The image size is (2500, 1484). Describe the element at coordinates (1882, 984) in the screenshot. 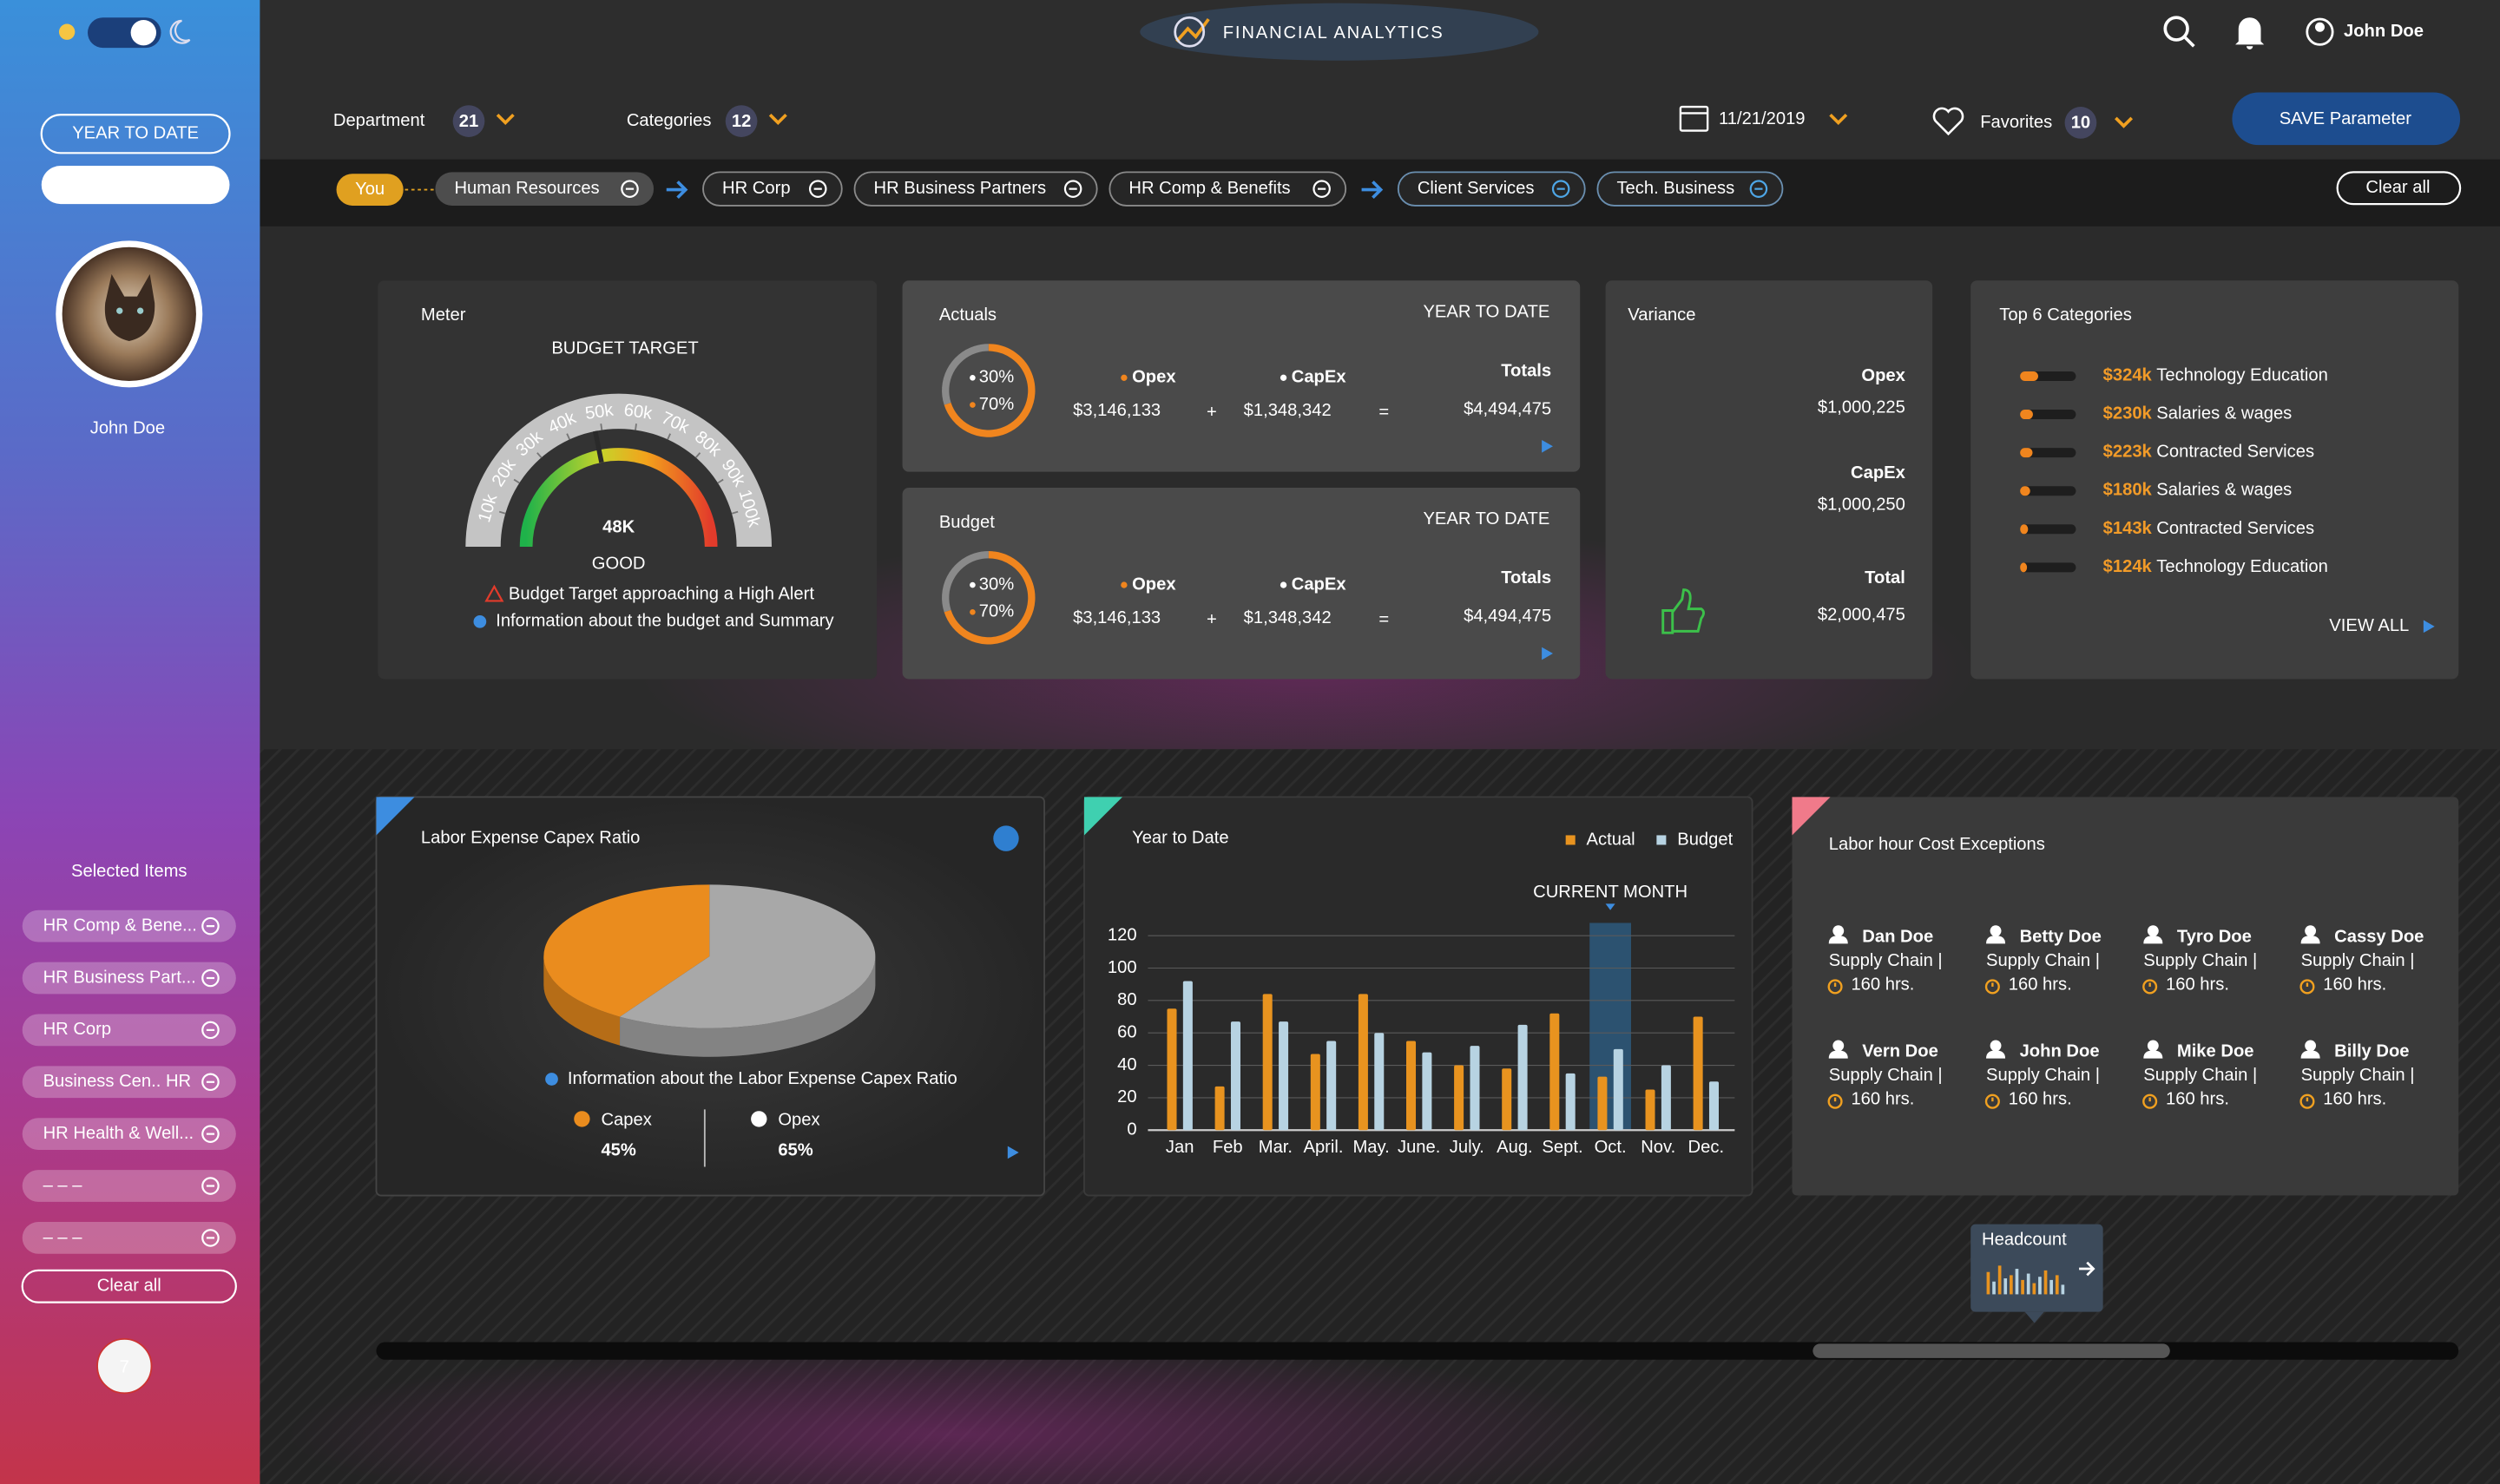

I see `person-hours: 160 hrs.` at that location.